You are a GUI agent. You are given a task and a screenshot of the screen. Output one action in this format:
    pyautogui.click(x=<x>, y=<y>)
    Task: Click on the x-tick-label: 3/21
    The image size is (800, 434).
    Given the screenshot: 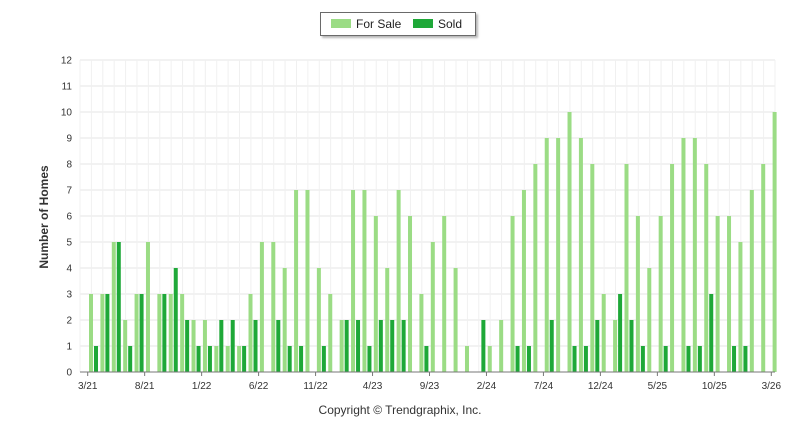 What is the action you would take?
    pyautogui.click(x=88, y=386)
    